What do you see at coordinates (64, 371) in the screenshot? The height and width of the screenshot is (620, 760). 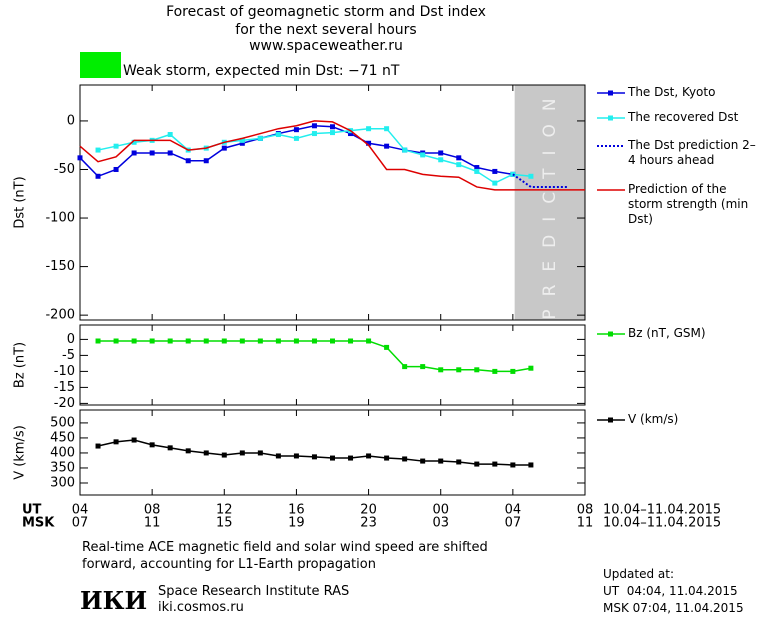 I see `y-tick-label: -10` at bounding box center [64, 371].